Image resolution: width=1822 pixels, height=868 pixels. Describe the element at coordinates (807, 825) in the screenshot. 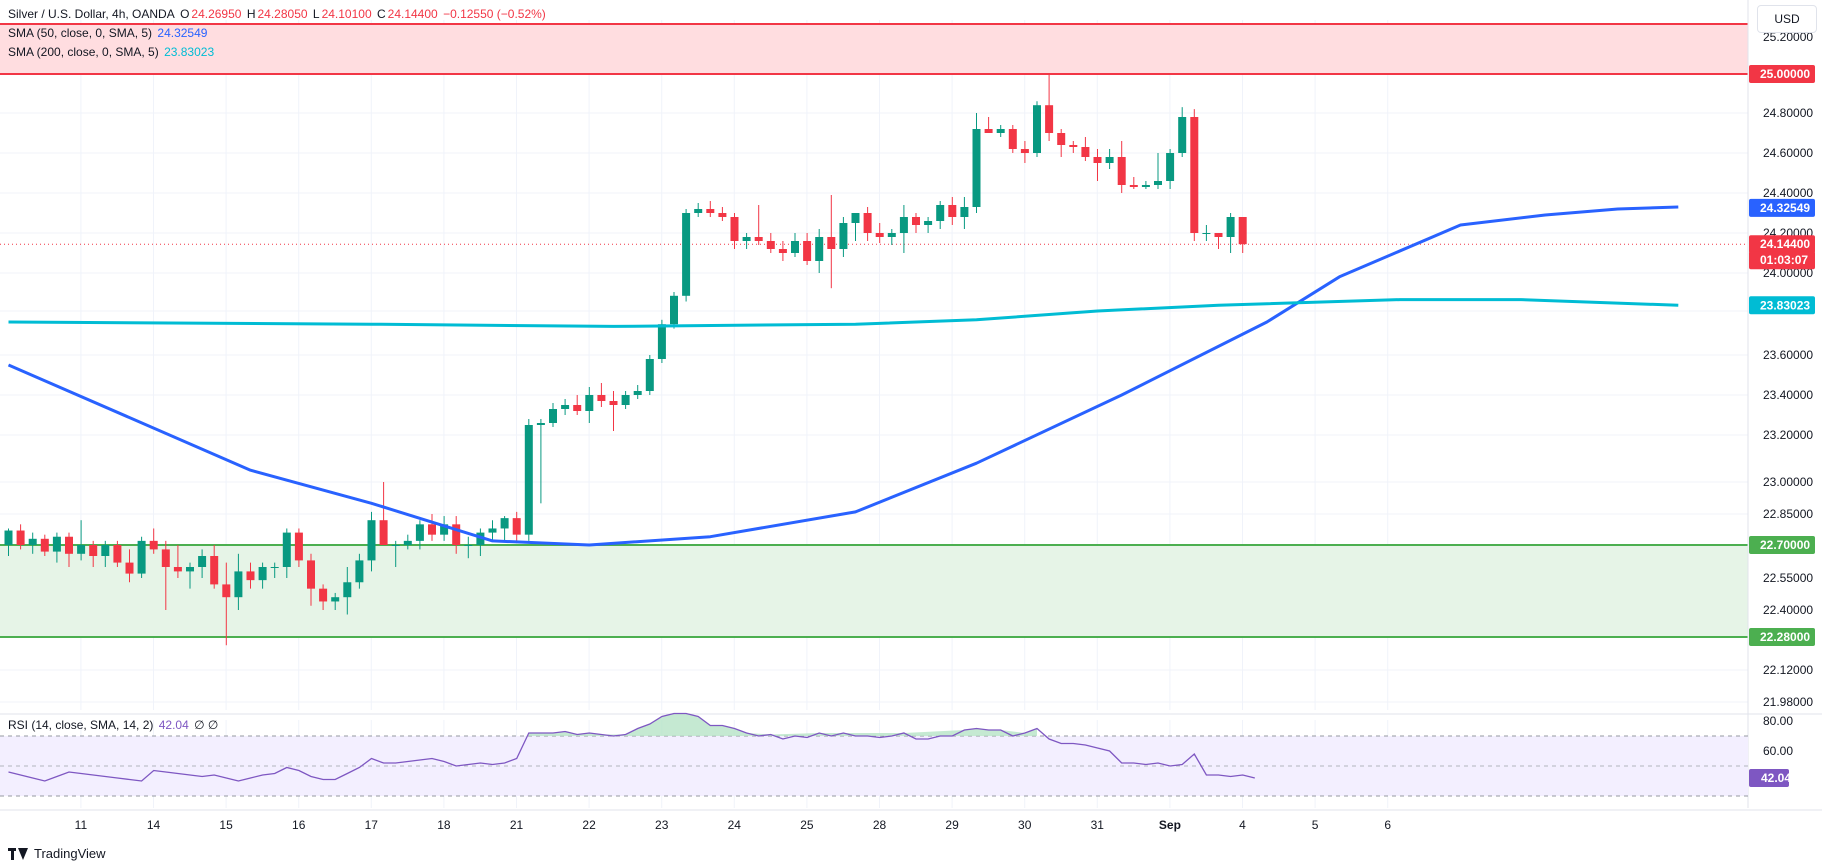

I see `time-tick-label: 25` at that location.